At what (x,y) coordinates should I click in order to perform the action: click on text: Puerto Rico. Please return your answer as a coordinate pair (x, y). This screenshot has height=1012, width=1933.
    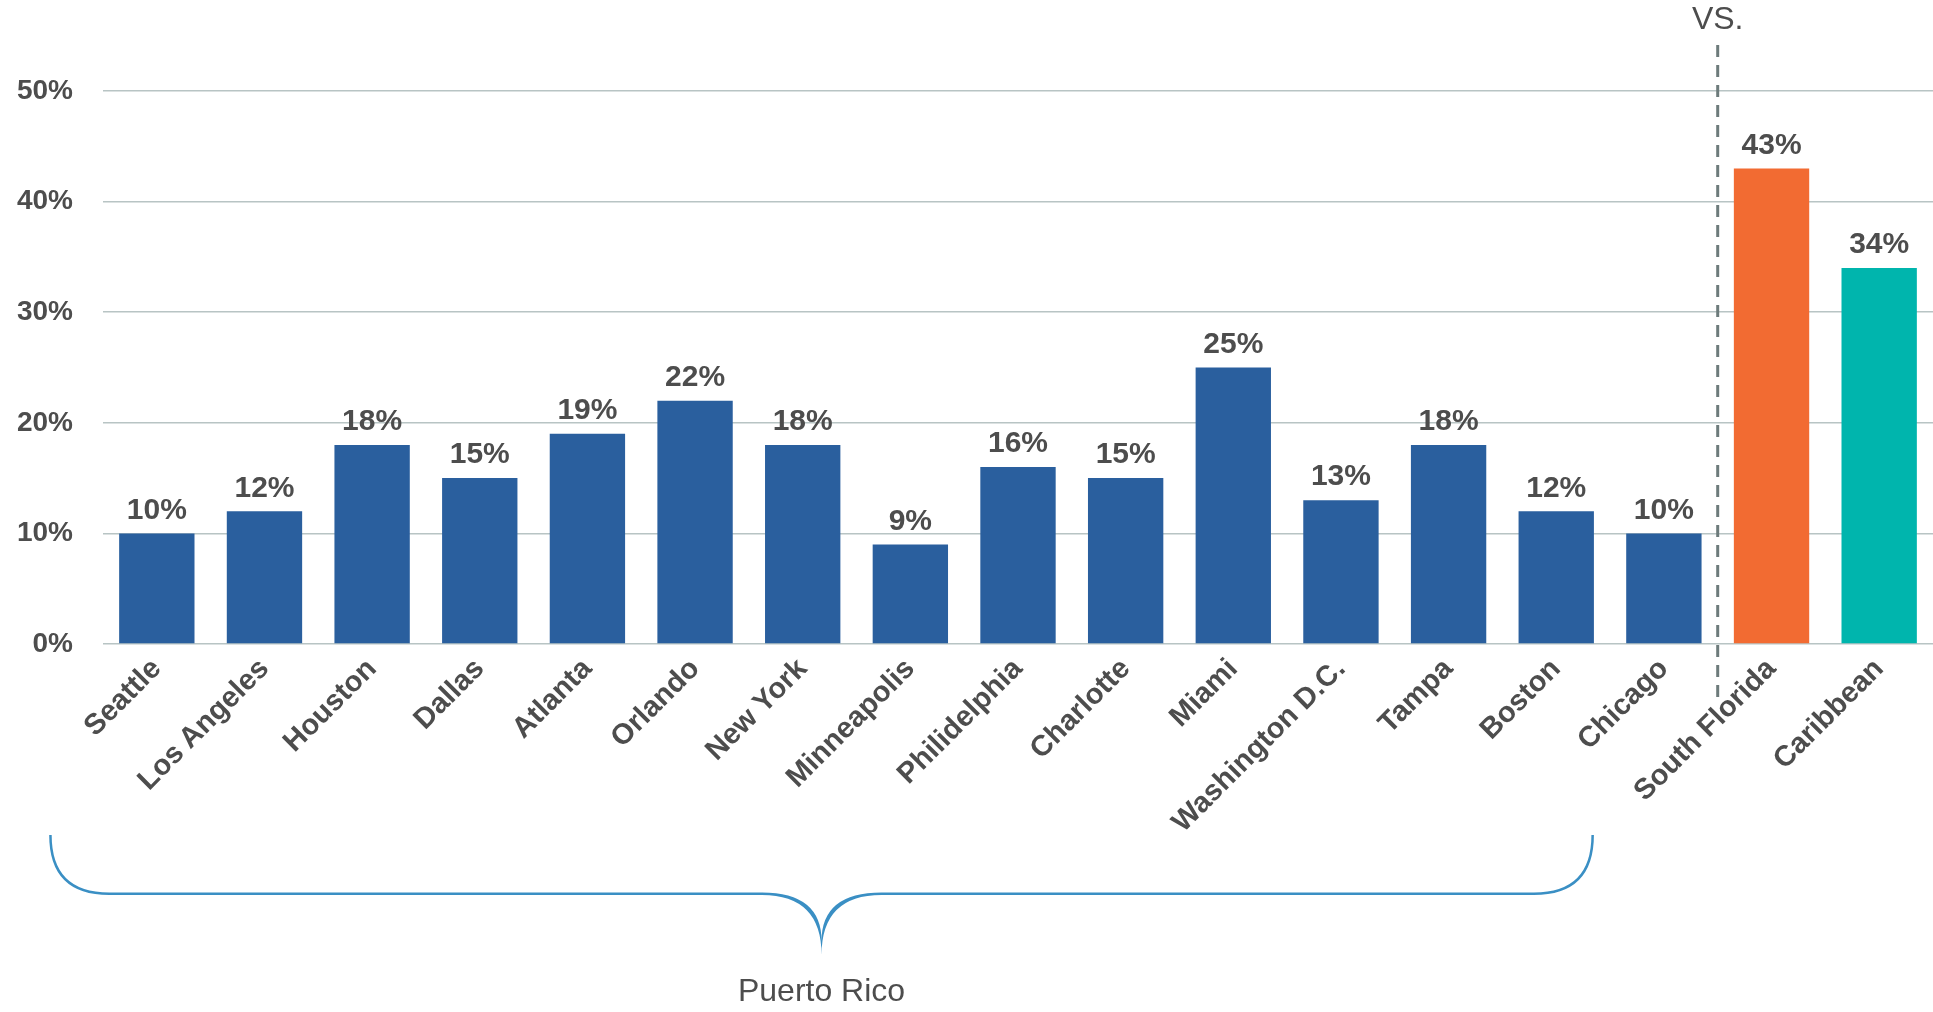
    Looking at the image, I should click on (821, 990).